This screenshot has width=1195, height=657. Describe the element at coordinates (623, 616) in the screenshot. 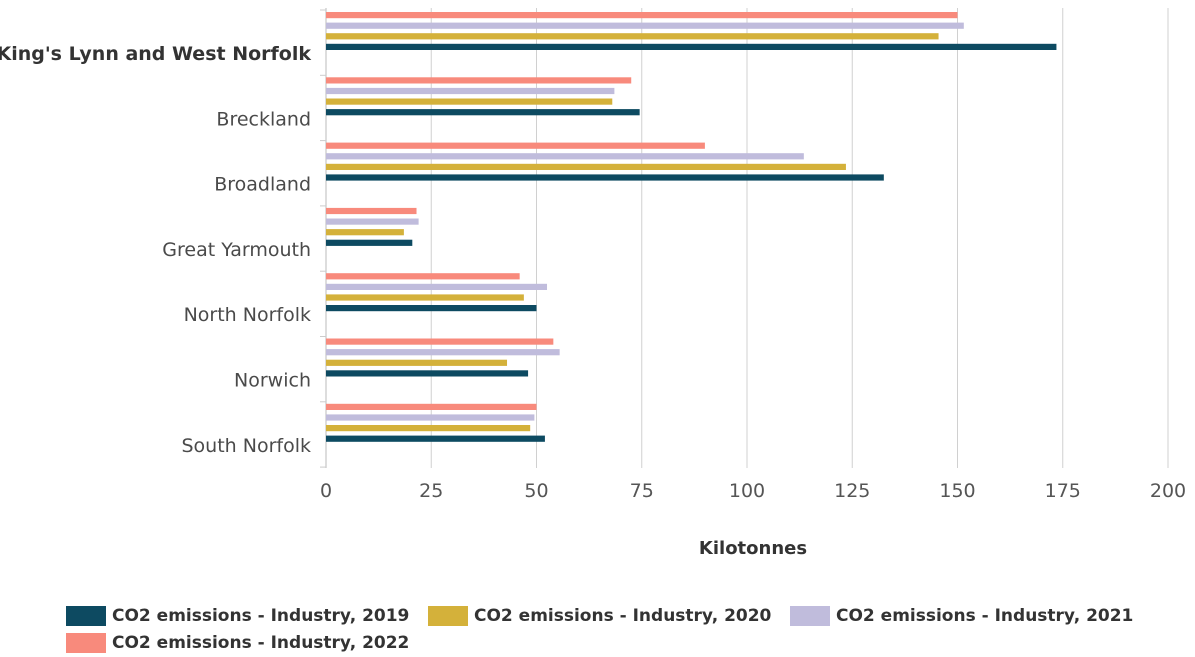

I see `legend-label: CO2 emissions - Industry, 2020` at that location.